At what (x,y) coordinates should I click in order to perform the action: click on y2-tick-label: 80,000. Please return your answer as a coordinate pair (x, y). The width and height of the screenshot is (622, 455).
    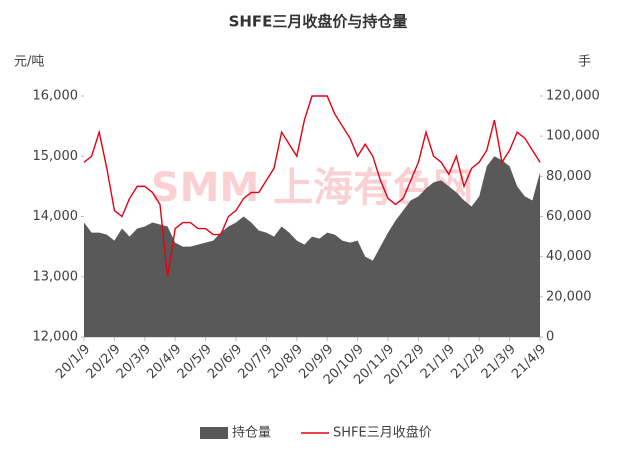
    Looking at the image, I should click on (569, 176).